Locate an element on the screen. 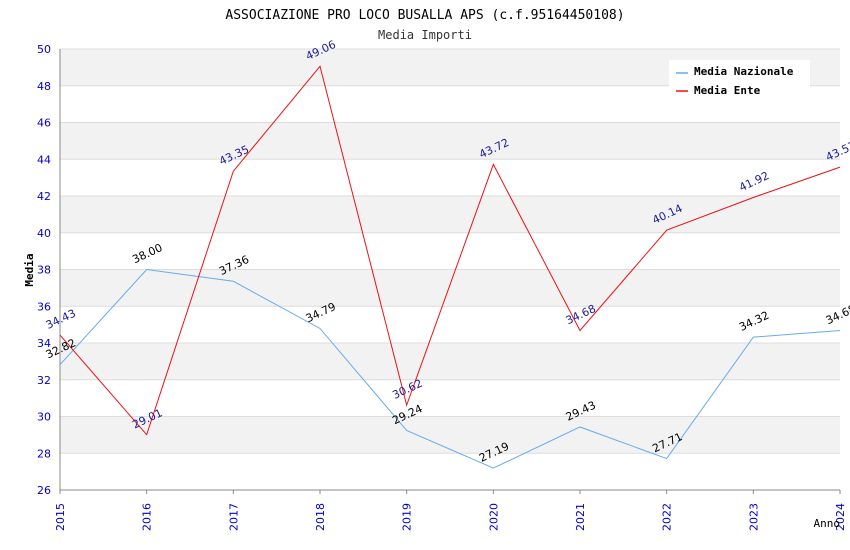 The image size is (850, 550). x-tick-label: 2024 is located at coordinates (840, 517).